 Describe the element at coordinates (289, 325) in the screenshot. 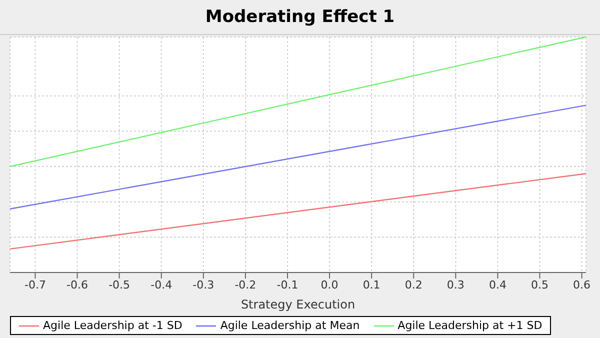

I see `legend-label: Agile Leadership at Mean` at that location.